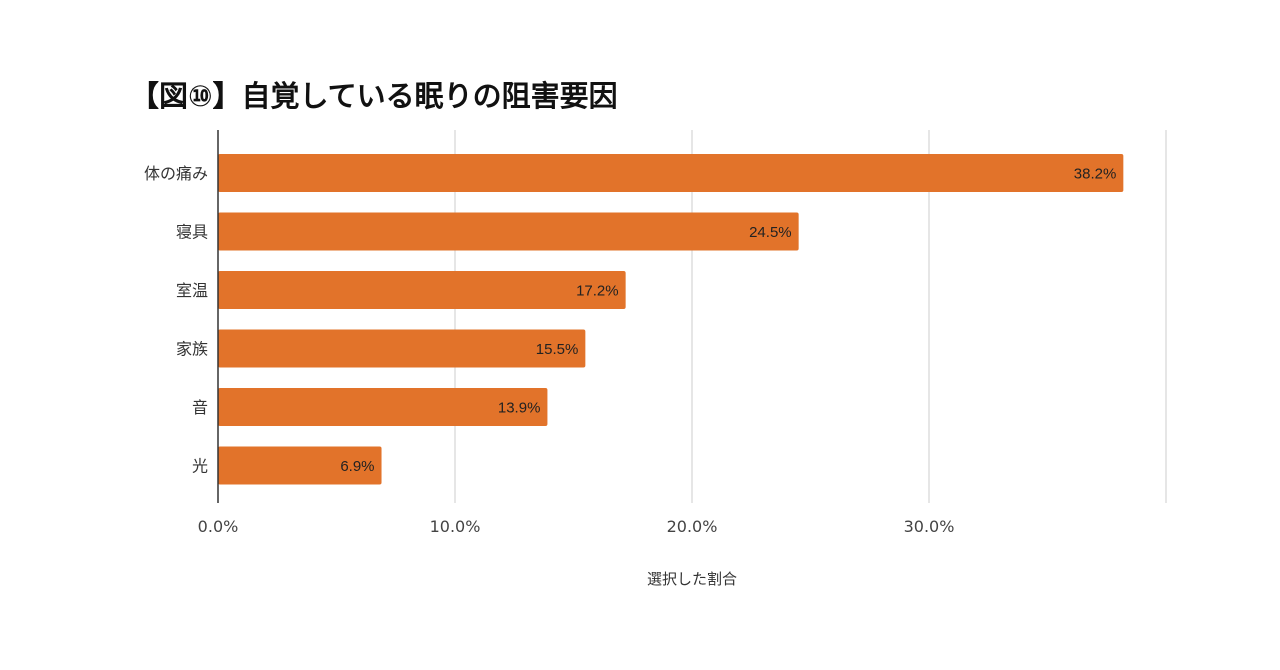  Describe the element at coordinates (929, 526) in the screenshot. I see `x-tick-label-3: 30.0%` at that location.